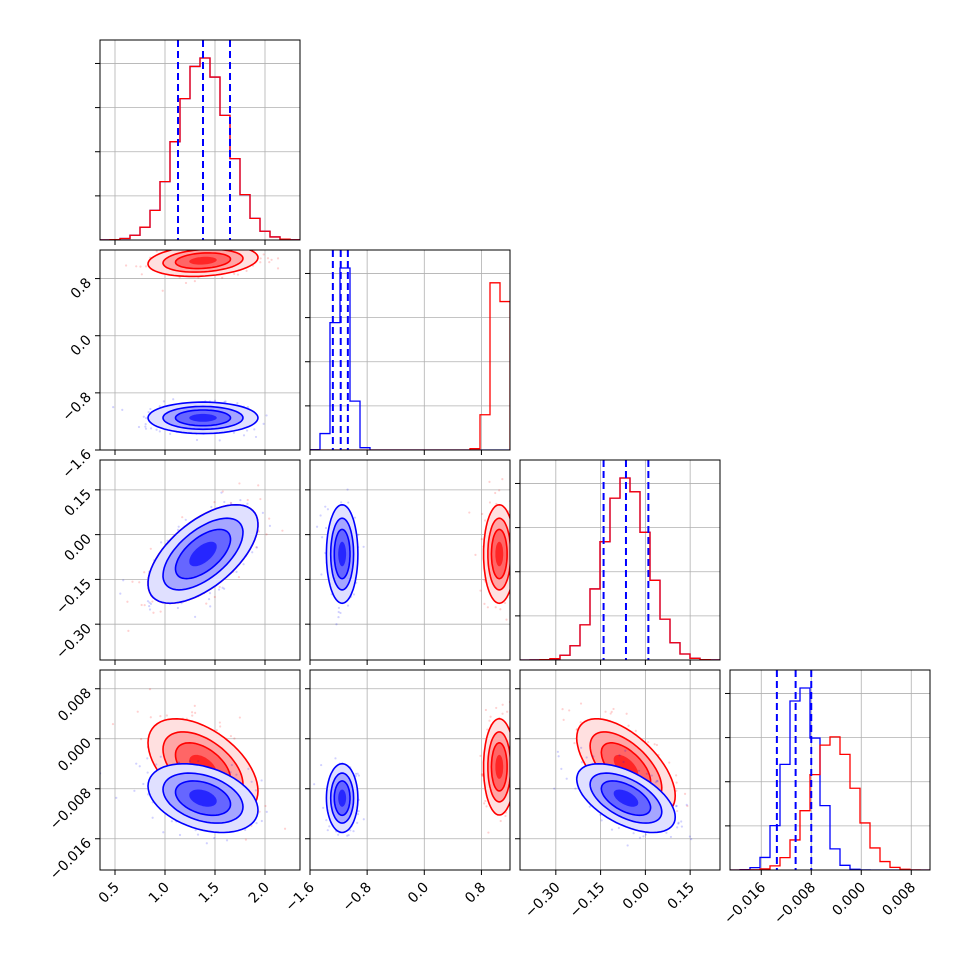  I want to click on scatter-panel, so click(200, 348).